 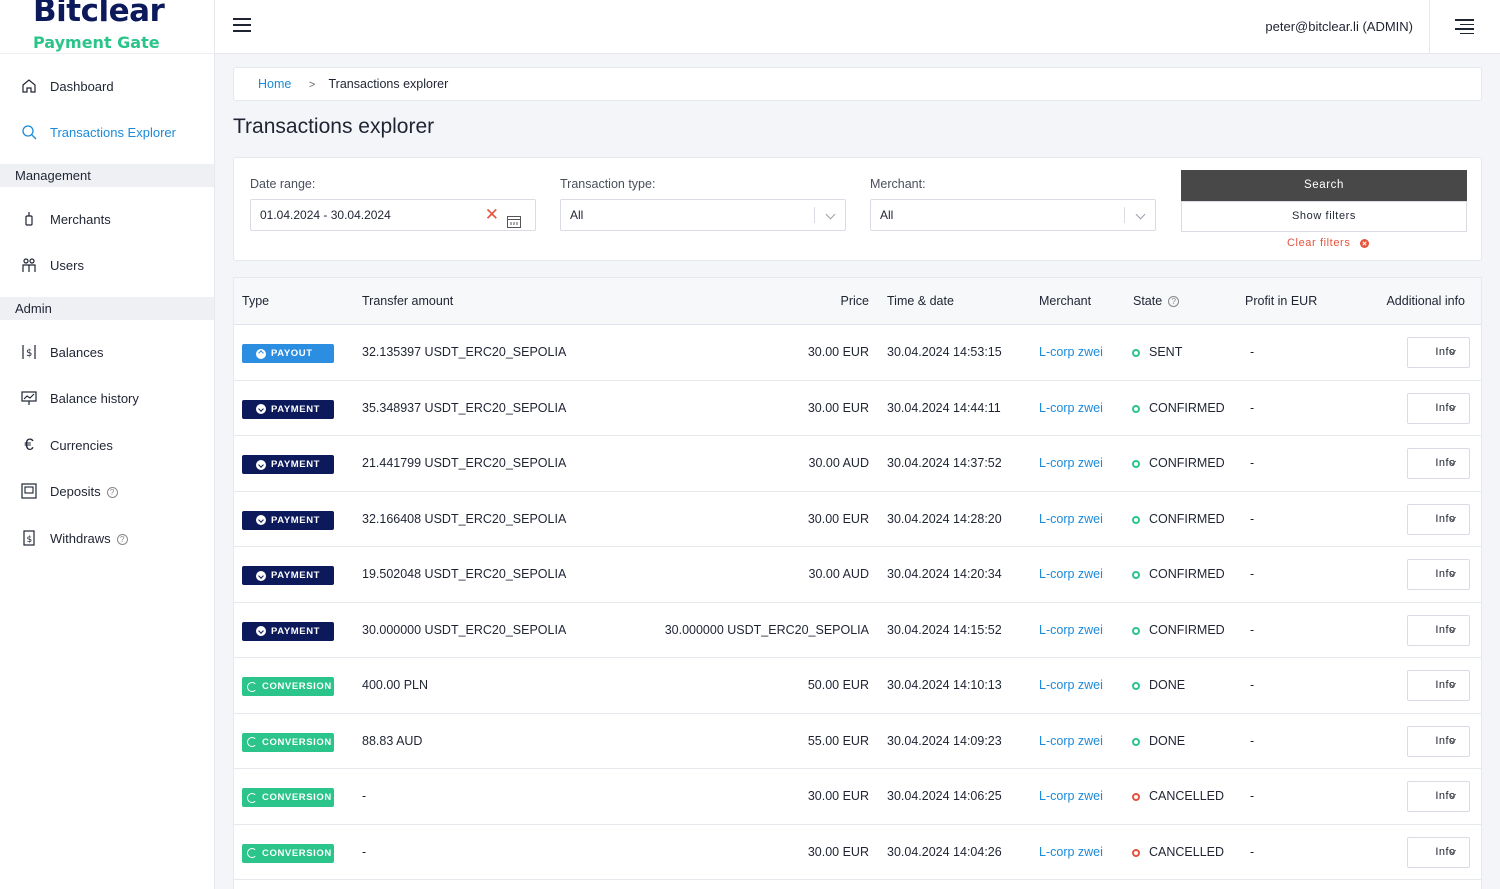 I want to click on time-date: 30.04.2024 14:15:52, so click(x=944, y=629).